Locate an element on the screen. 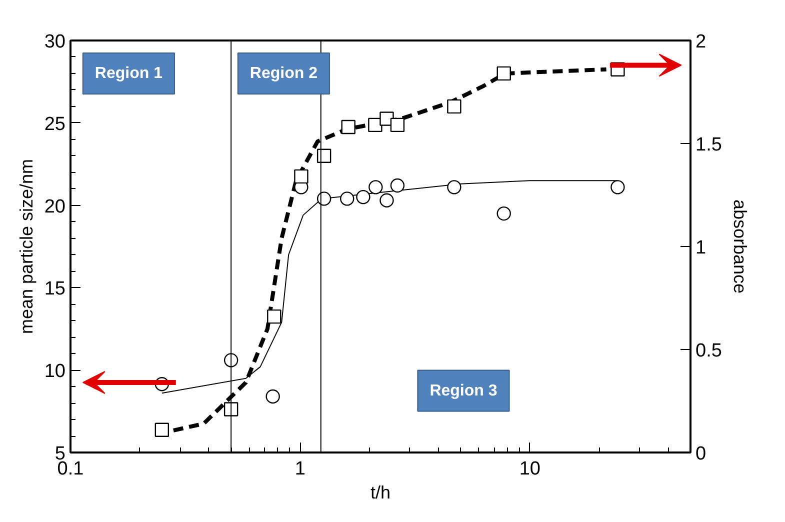 Image resolution: width=785 pixels, height=522 pixels. y-tick-label: 30 is located at coordinates (55, 42).